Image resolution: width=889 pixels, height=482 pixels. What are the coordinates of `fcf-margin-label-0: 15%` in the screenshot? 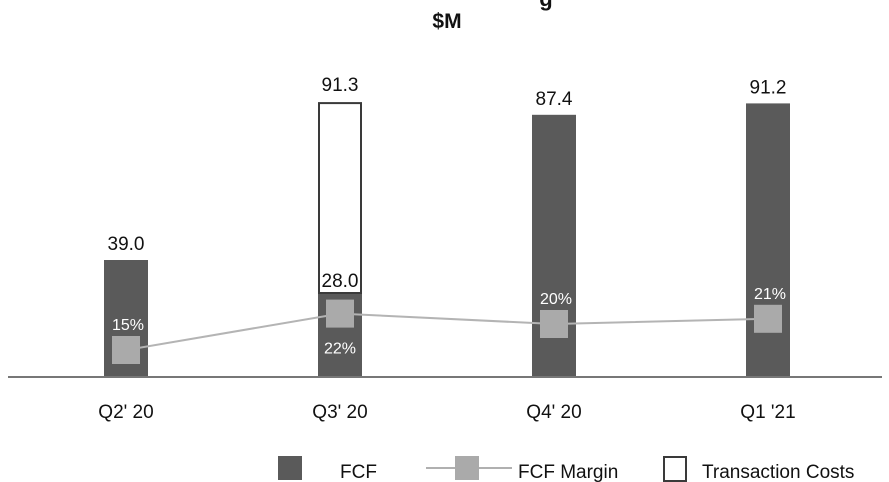 It's located at (128, 325).